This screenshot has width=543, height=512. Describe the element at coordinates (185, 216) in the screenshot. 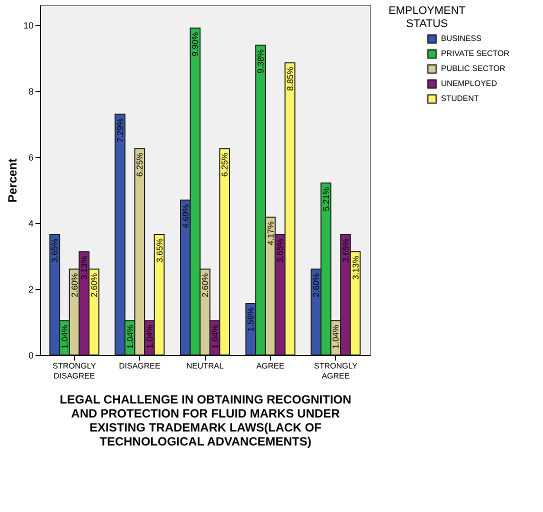

I see `data-label: 4.69%` at that location.